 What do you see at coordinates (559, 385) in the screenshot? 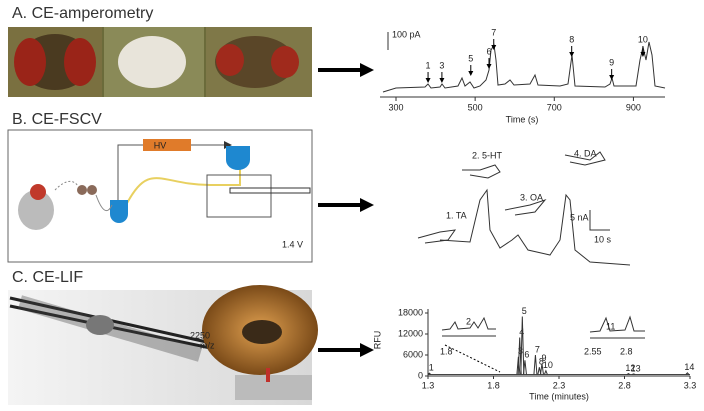
I see `x-tick-label: 2.3` at bounding box center [559, 385].